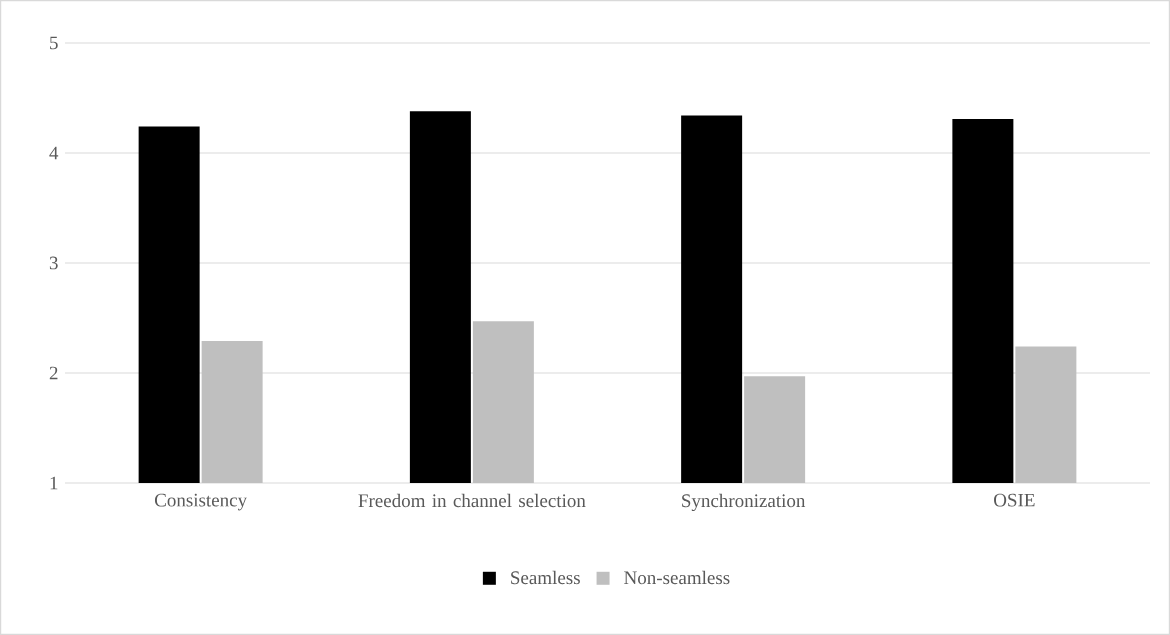 The height and width of the screenshot is (635, 1170). Describe the element at coordinates (545, 577) in the screenshot. I see `legend-label: Seamless` at that location.